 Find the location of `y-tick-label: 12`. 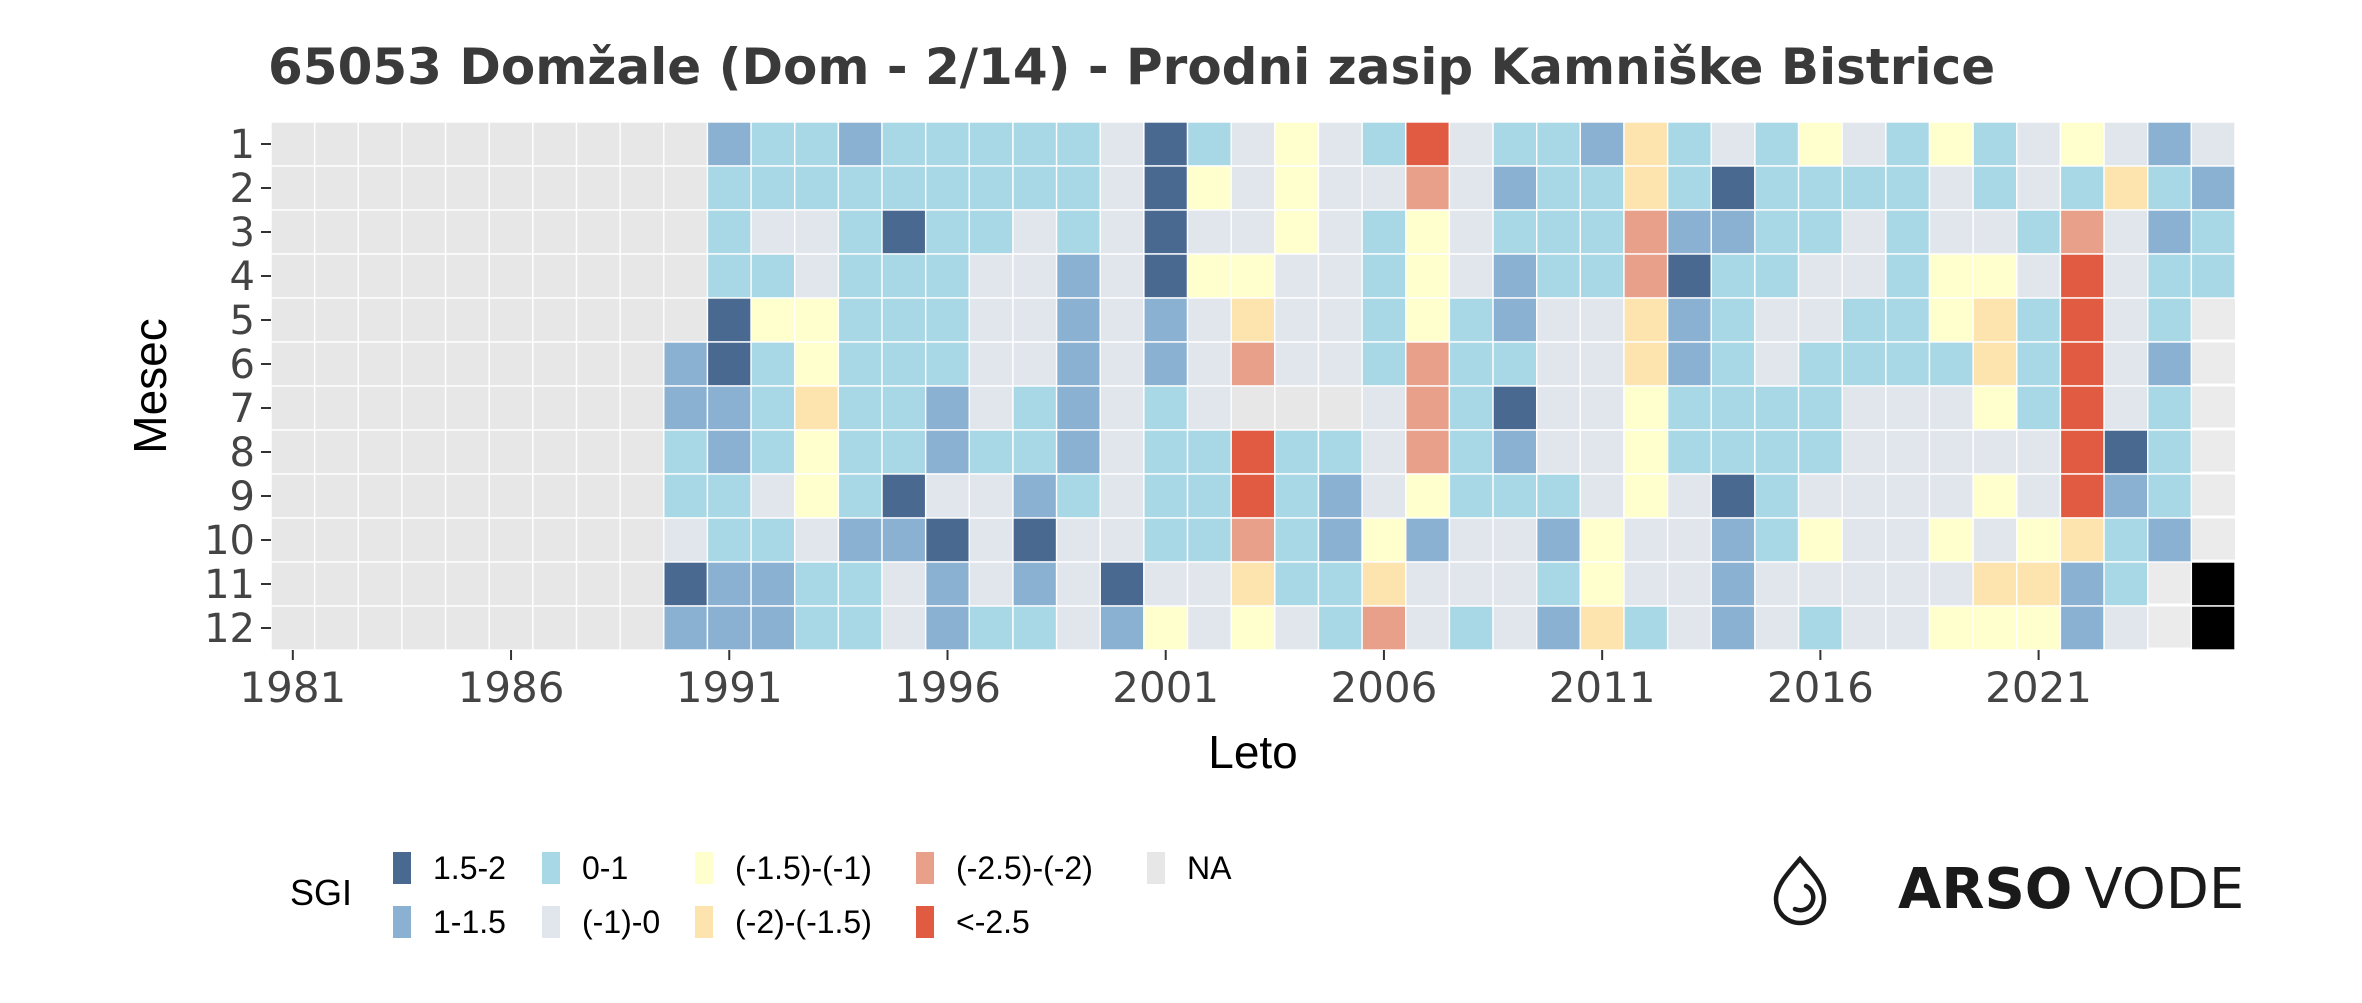

y-tick-label: 12 is located at coordinates (229, 629).